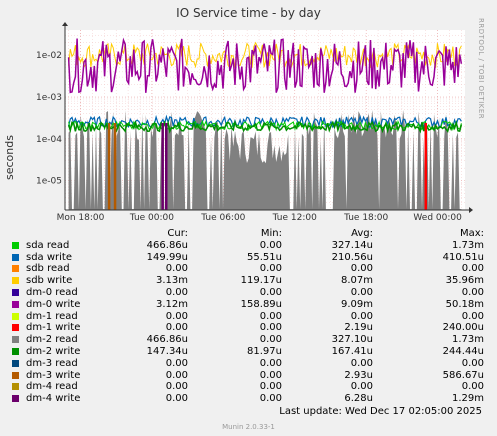 Image resolution: width=497 pixels, height=436 pixels. I want to click on legend-max: 410.51u, so click(463, 257).